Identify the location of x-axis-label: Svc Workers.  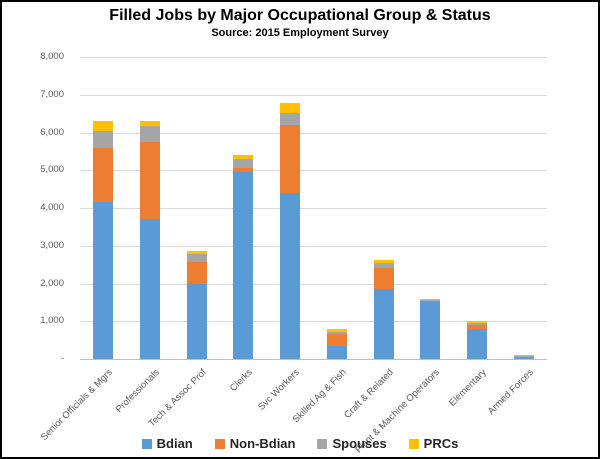
(279, 390).